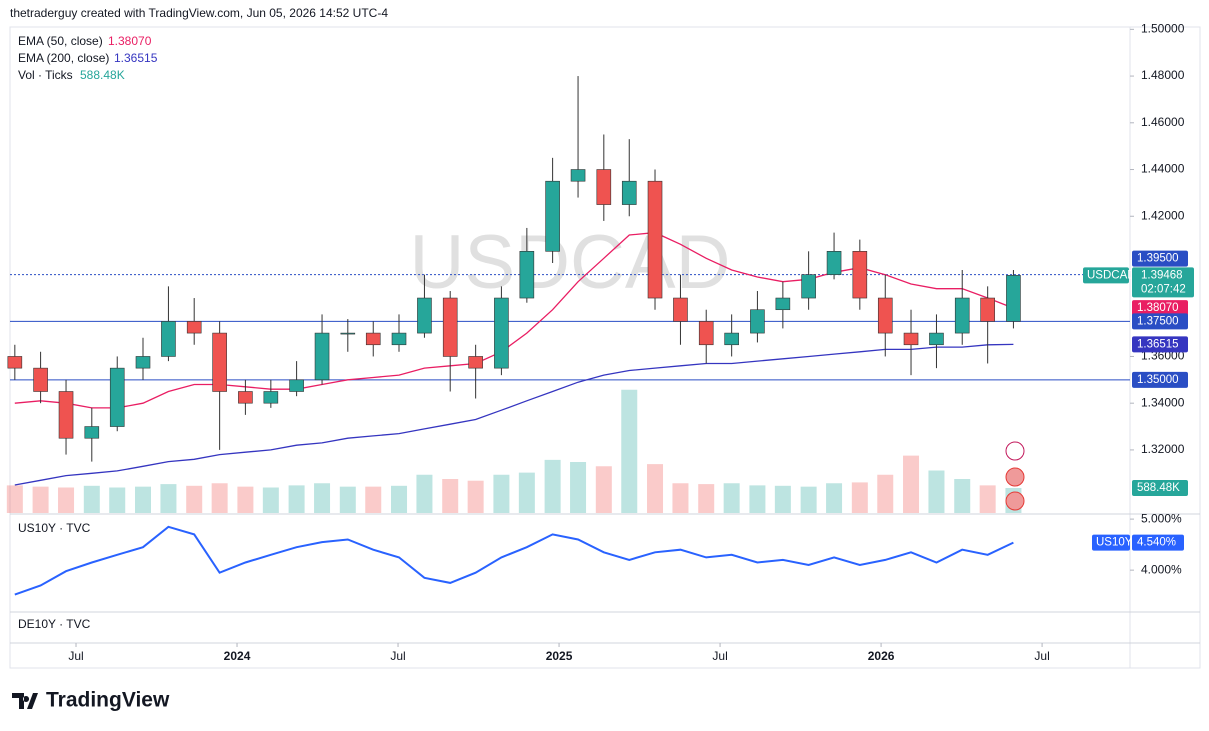 The image size is (1209, 731). Describe the element at coordinates (1158, 321) in the screenshot. I see `level-tag: 1.37500` at that location.